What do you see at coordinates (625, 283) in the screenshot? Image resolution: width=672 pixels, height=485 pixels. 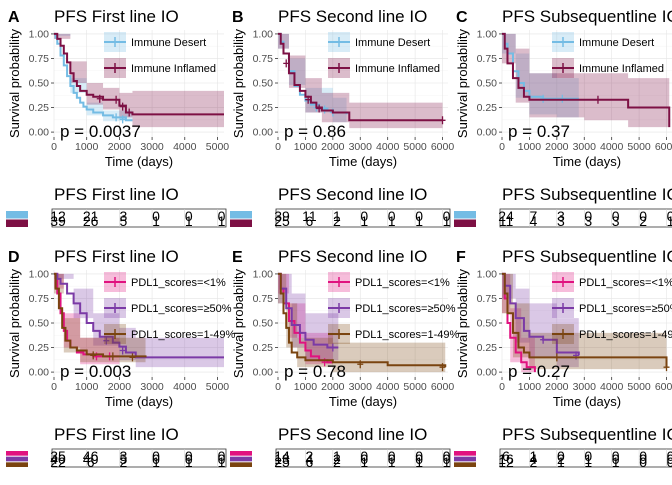 I see `legend-label: PDL1_scores=<1%` at bounding box center [625, 283].